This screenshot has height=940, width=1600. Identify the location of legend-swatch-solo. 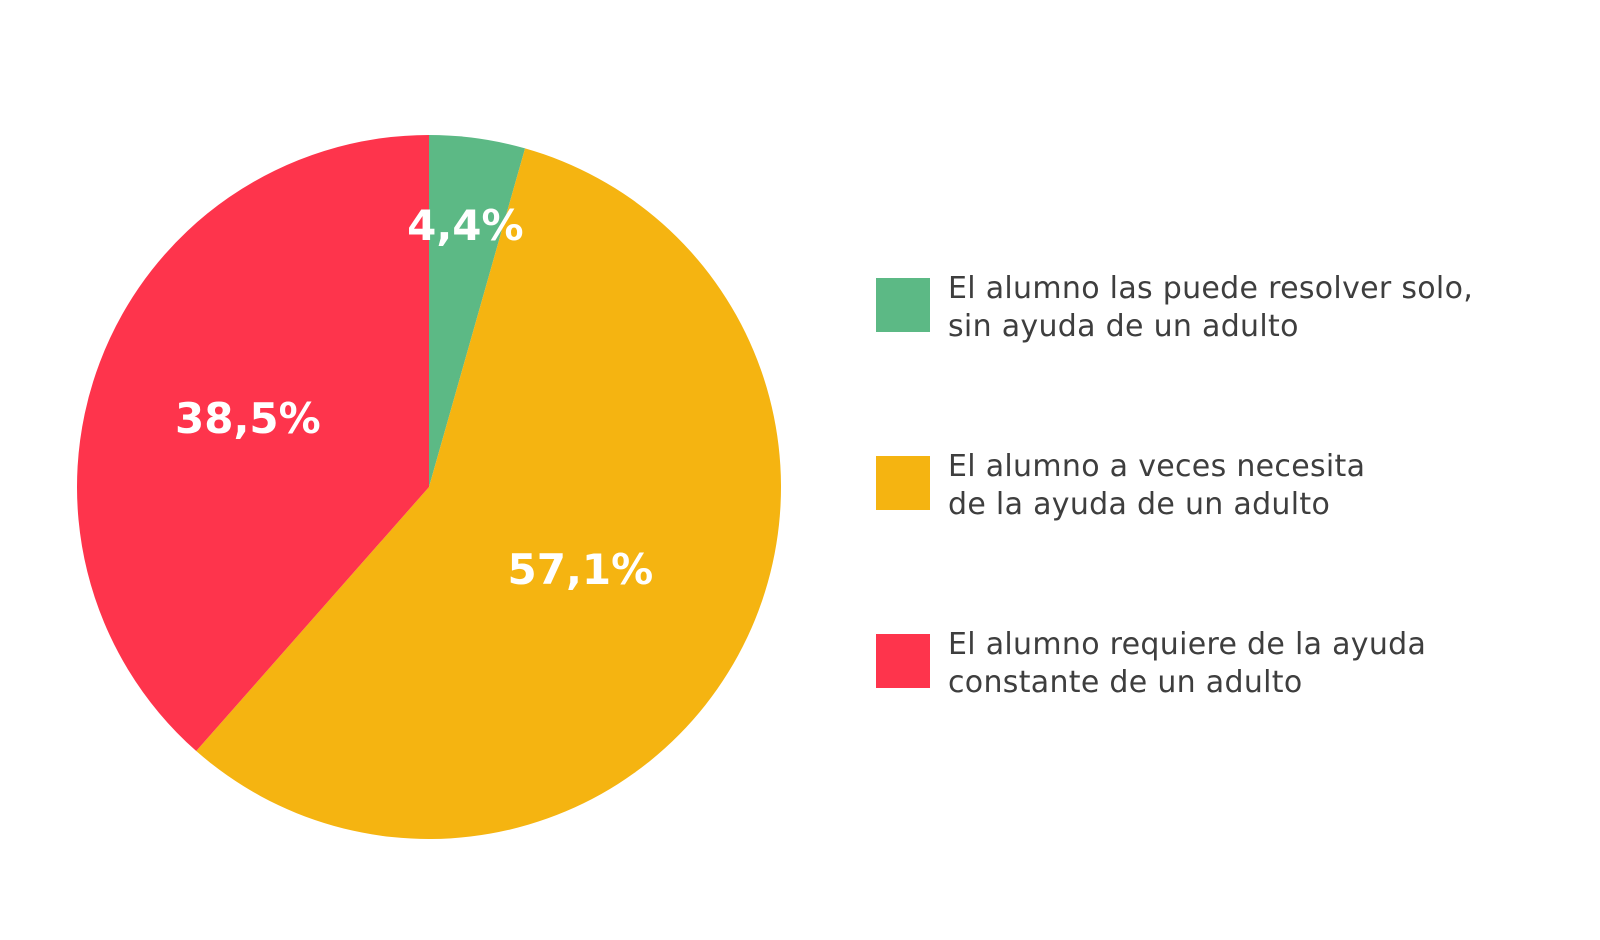
(903, 305).